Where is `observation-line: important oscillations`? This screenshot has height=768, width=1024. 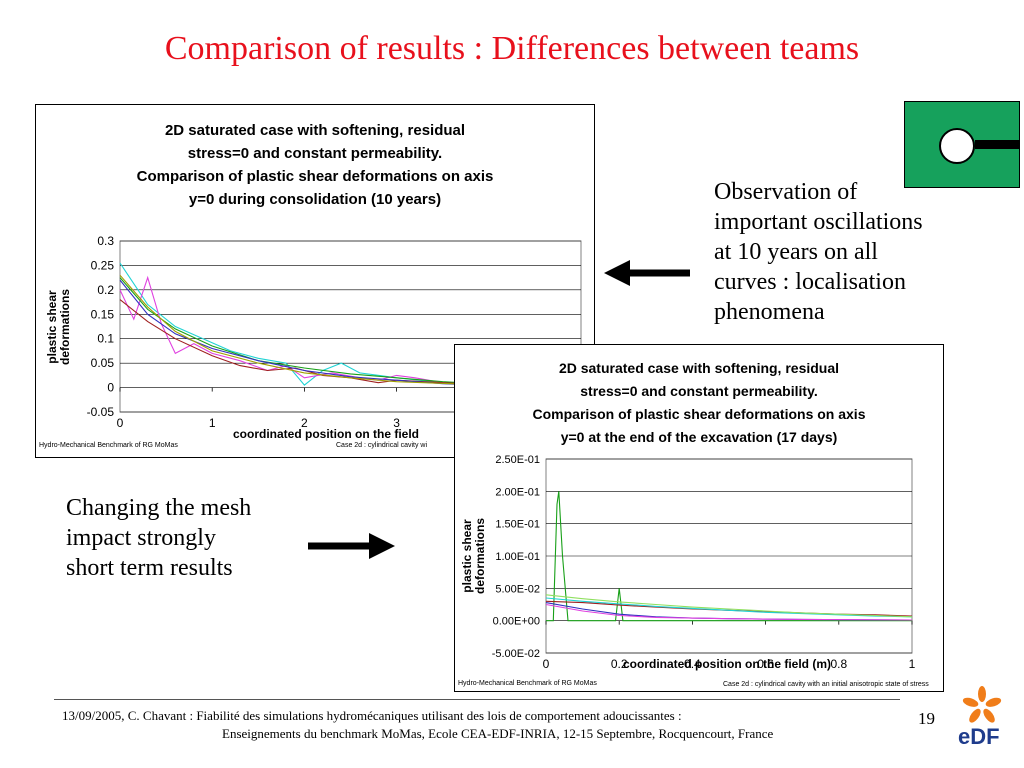 observation-line: important oscillations is located at coordinates (818, 222).